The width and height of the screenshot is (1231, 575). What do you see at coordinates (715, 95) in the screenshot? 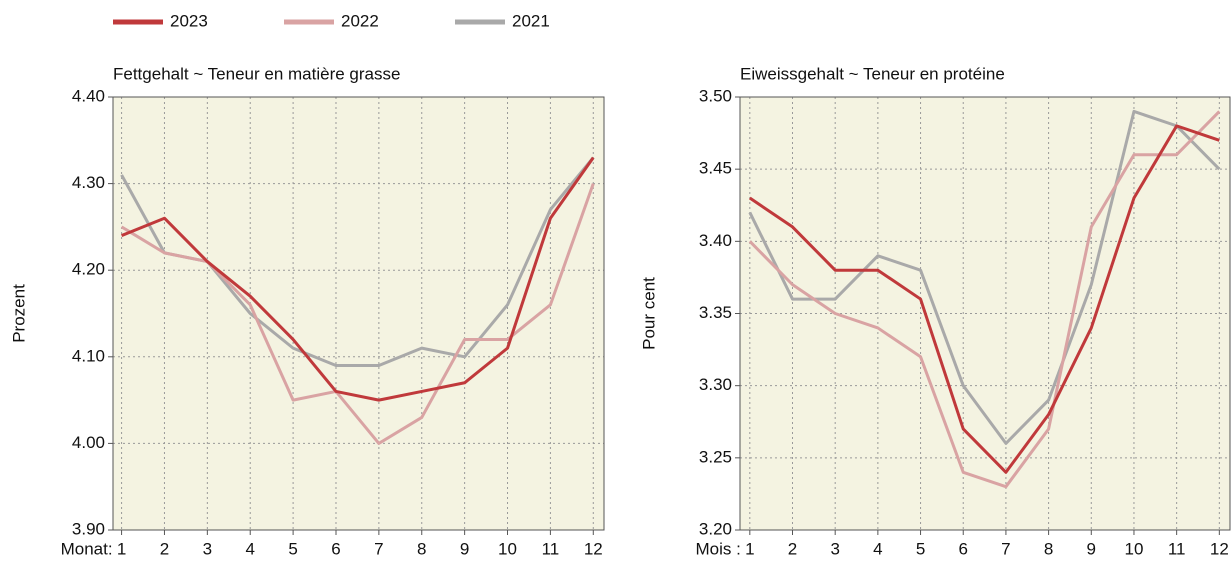
I see `y-tick-label: 3.50` at bounding box center [715, 95].